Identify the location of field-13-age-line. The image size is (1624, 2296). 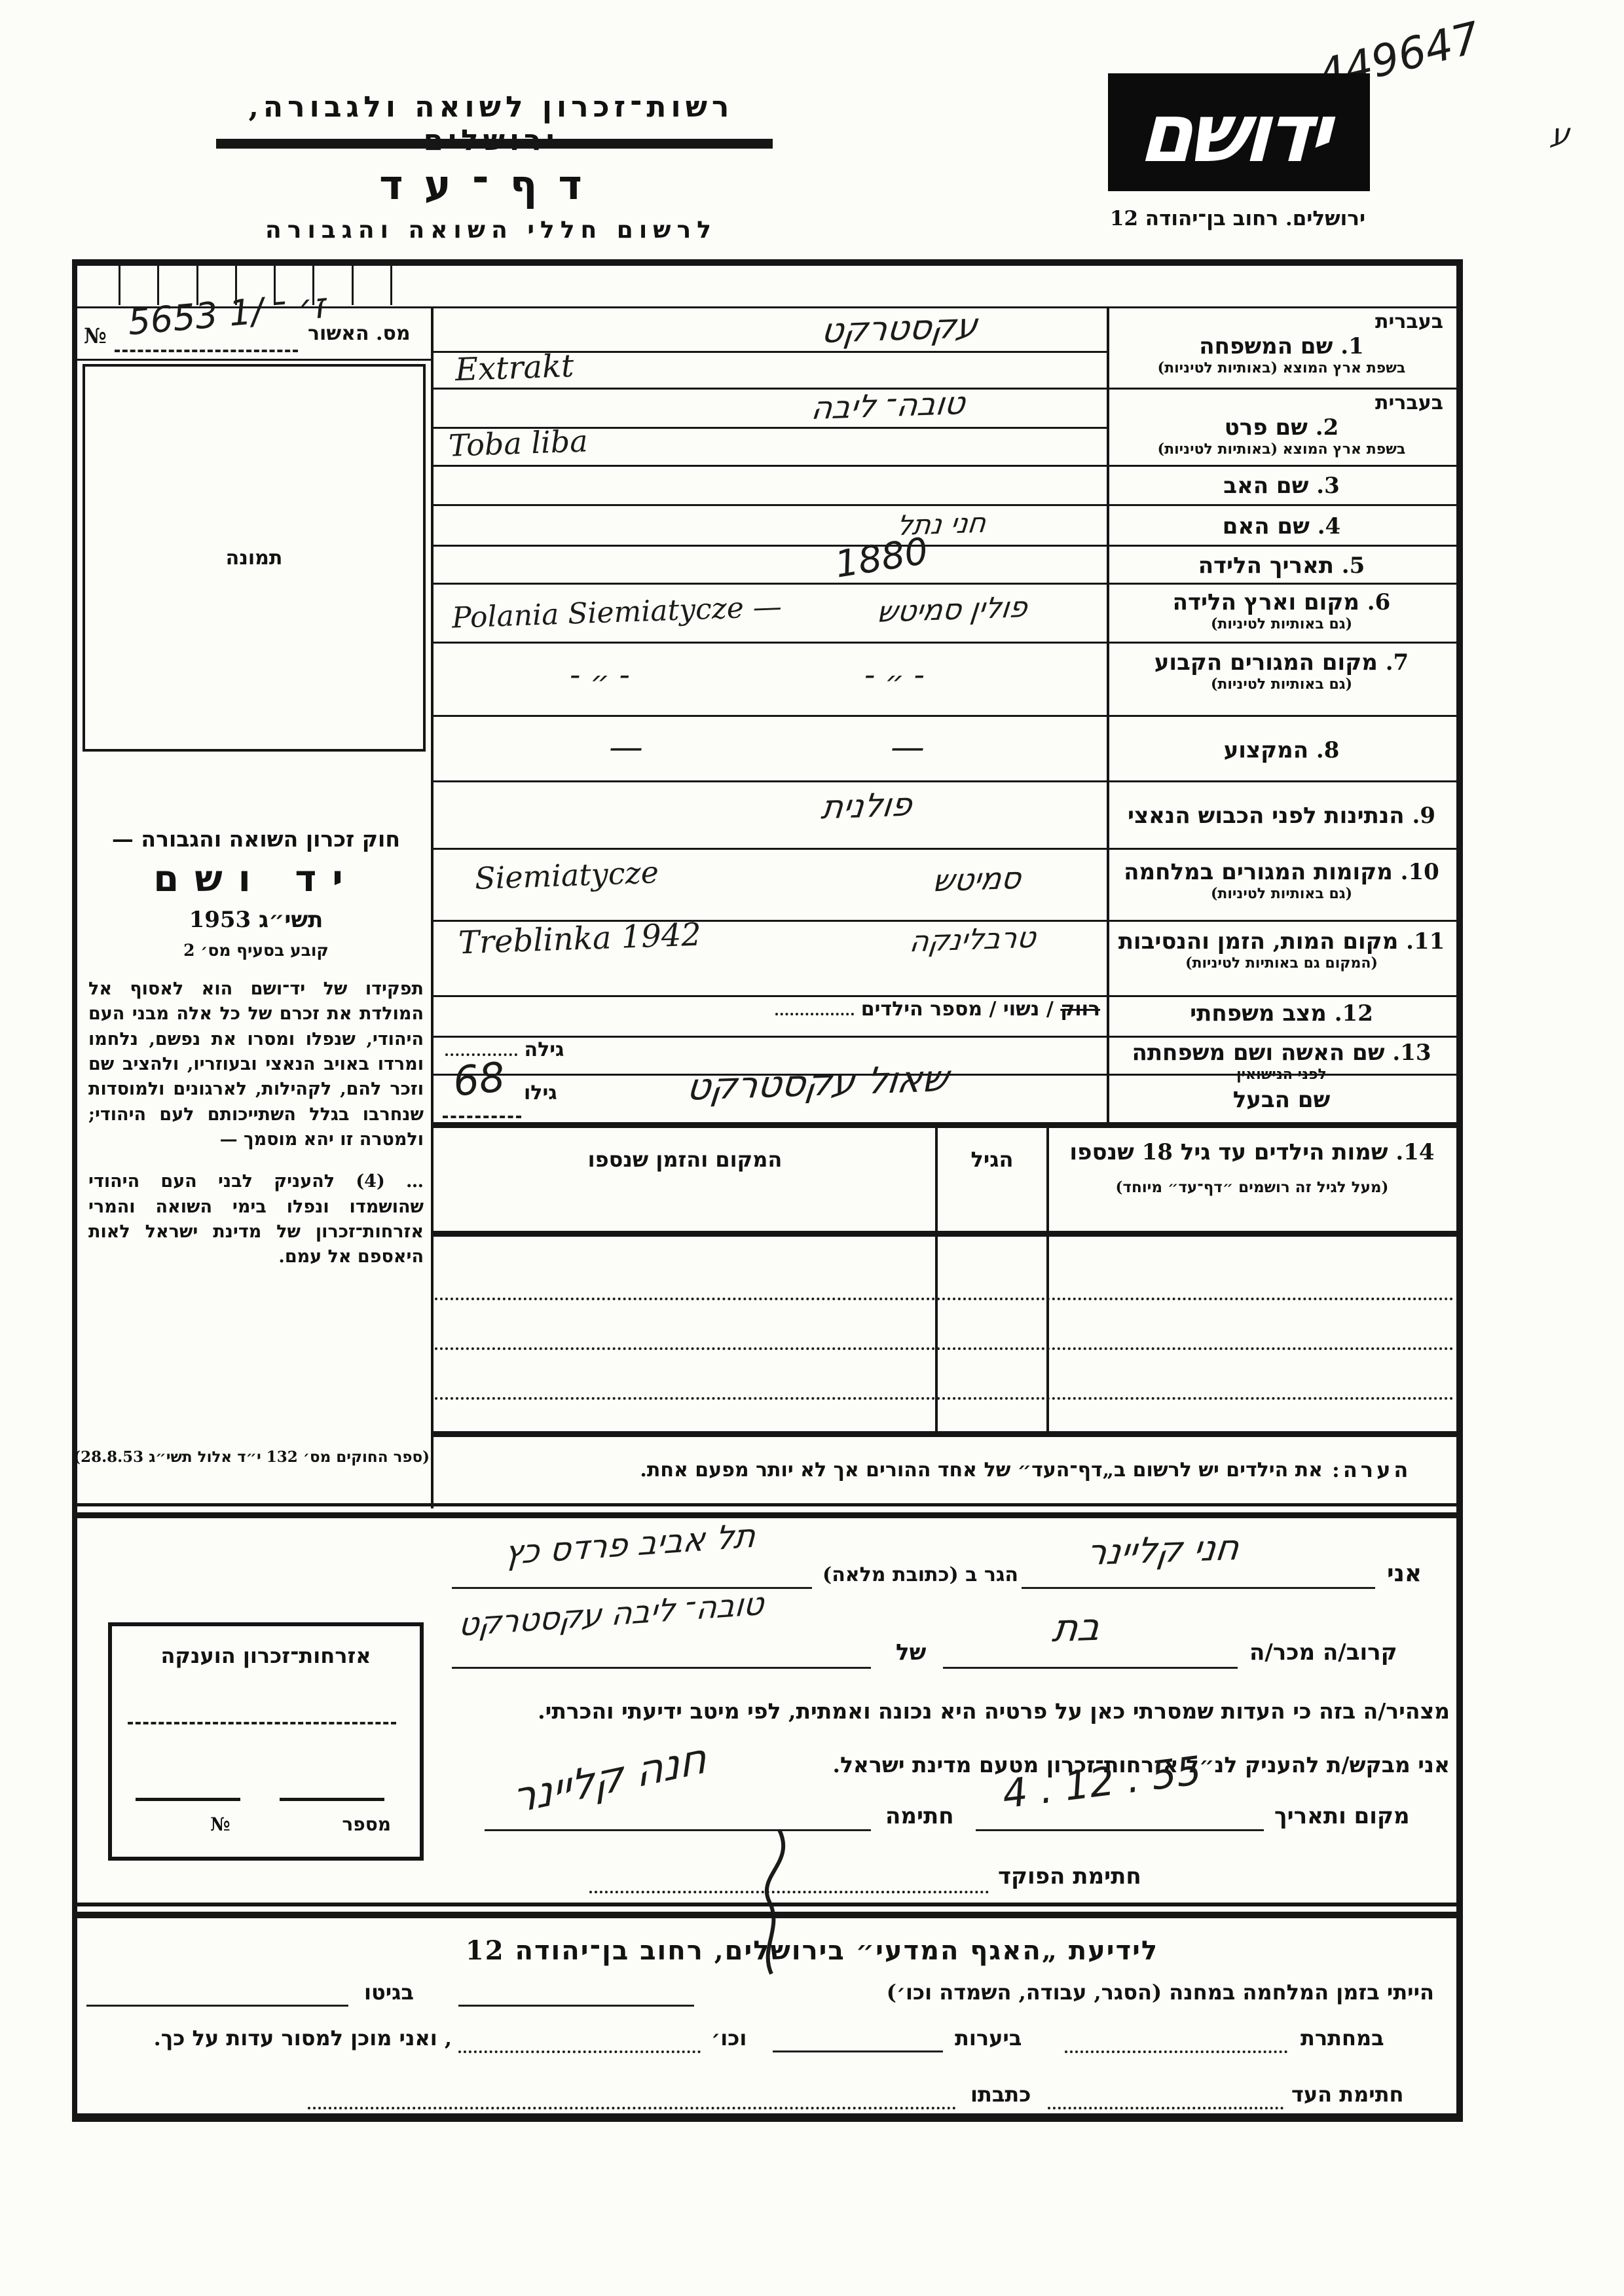
(481, 1054).